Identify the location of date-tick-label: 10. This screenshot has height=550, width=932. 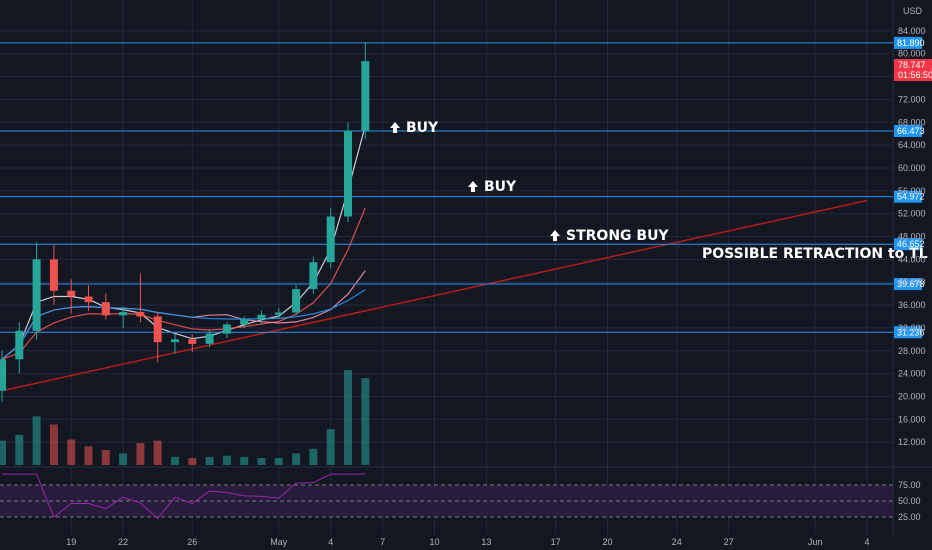
(434, 542).